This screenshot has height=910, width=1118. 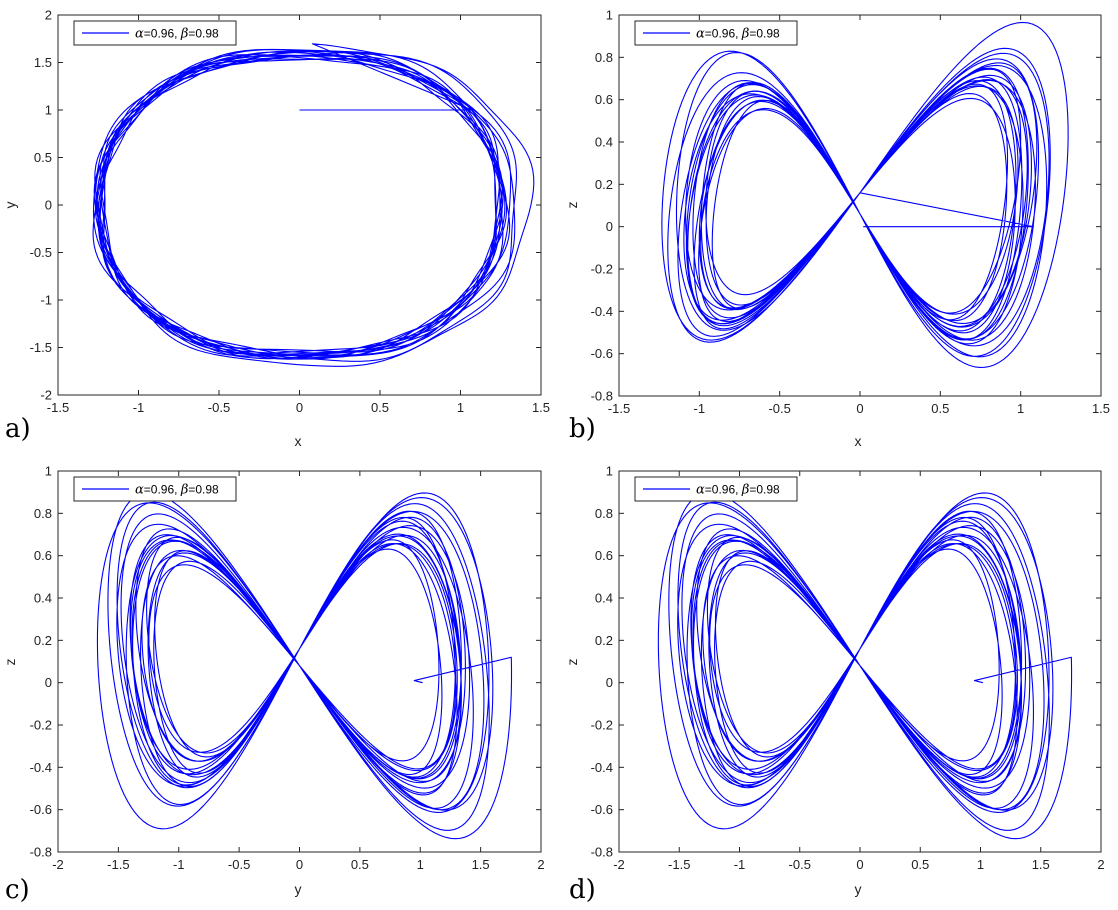 I want to click on panel-letter: d), so click(x=582, y=890).